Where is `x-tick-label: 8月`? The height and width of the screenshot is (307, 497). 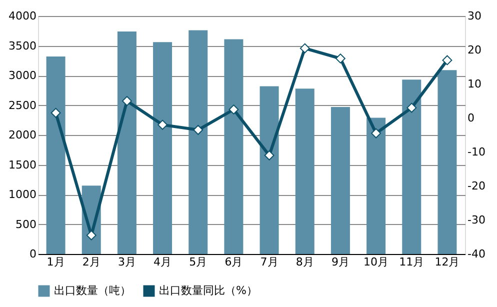 x-tick-label: 8月 is located at coordinates (305, 262).